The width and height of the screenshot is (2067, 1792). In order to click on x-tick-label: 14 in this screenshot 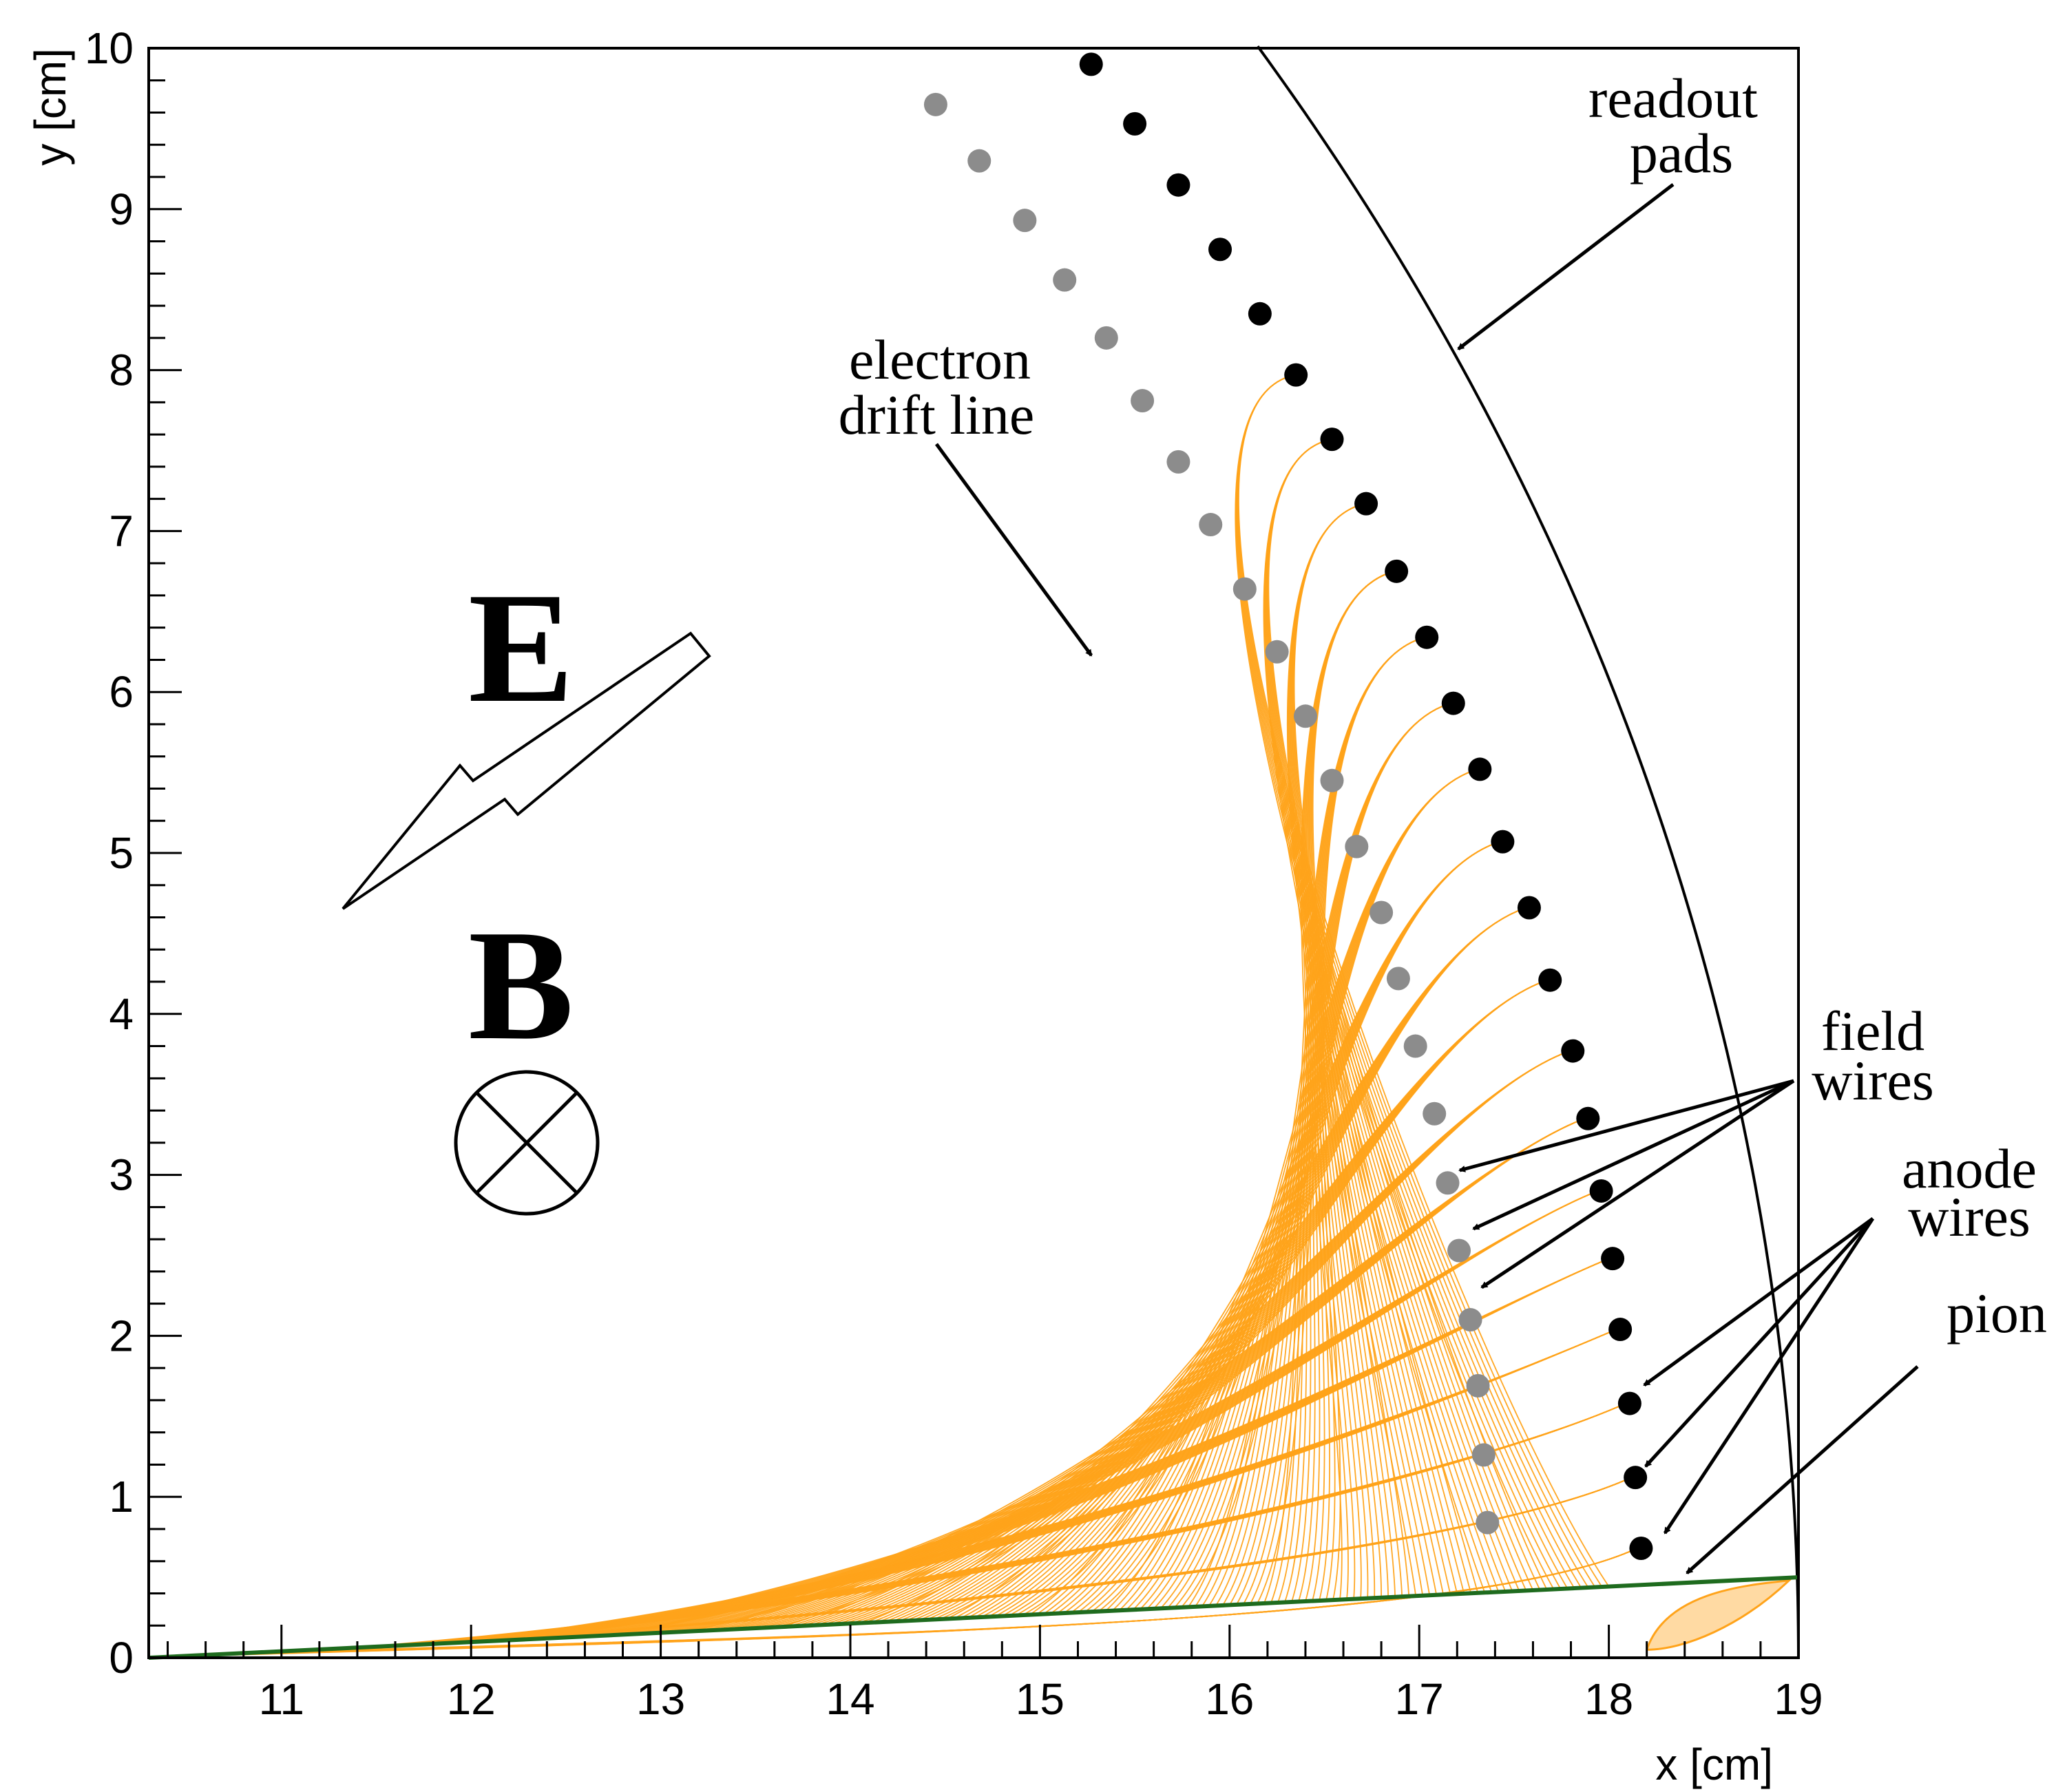, I will do `click(850, 1699)`.